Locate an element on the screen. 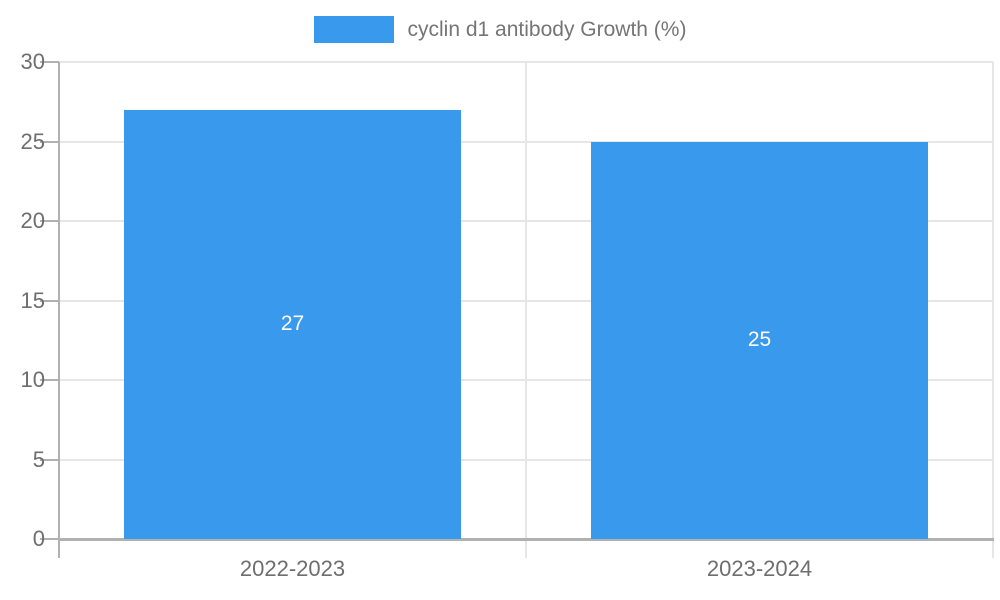 The height and width of the screenshot is (600, 1000). x-axis-line is located at coordinates (526, 539).